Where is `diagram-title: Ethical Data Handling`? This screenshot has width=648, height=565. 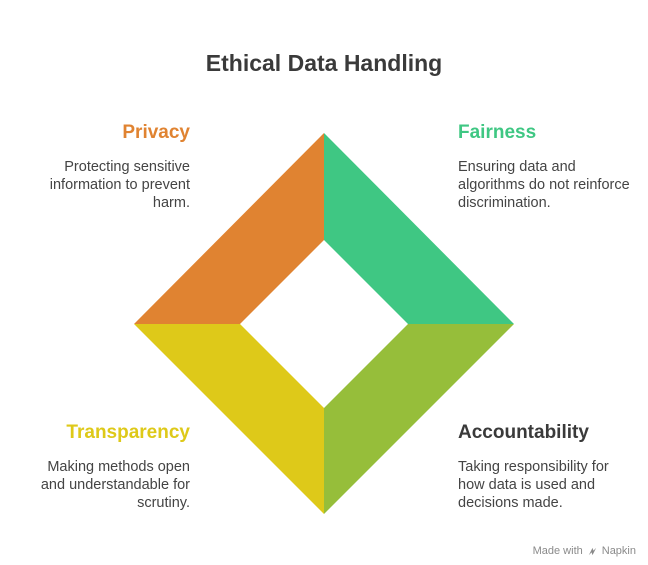 diagram-title: Ethical Data Handling is located at coordinates (324, 63).